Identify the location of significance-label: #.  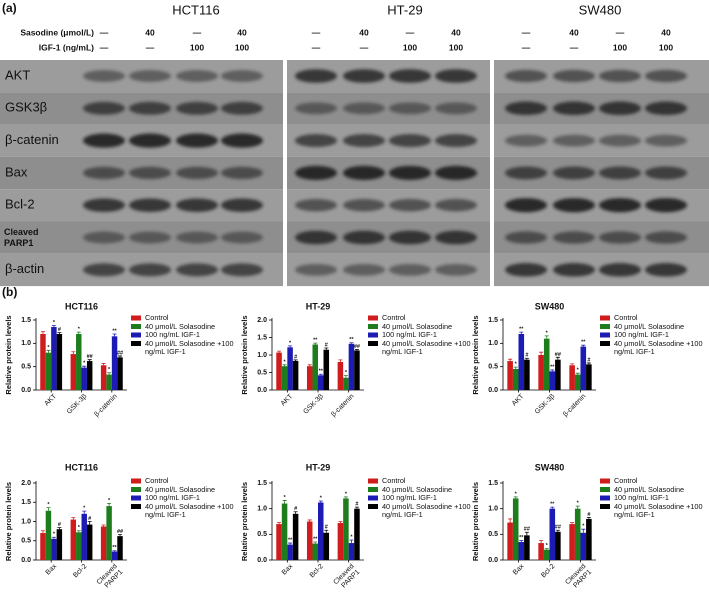
(59, 330).